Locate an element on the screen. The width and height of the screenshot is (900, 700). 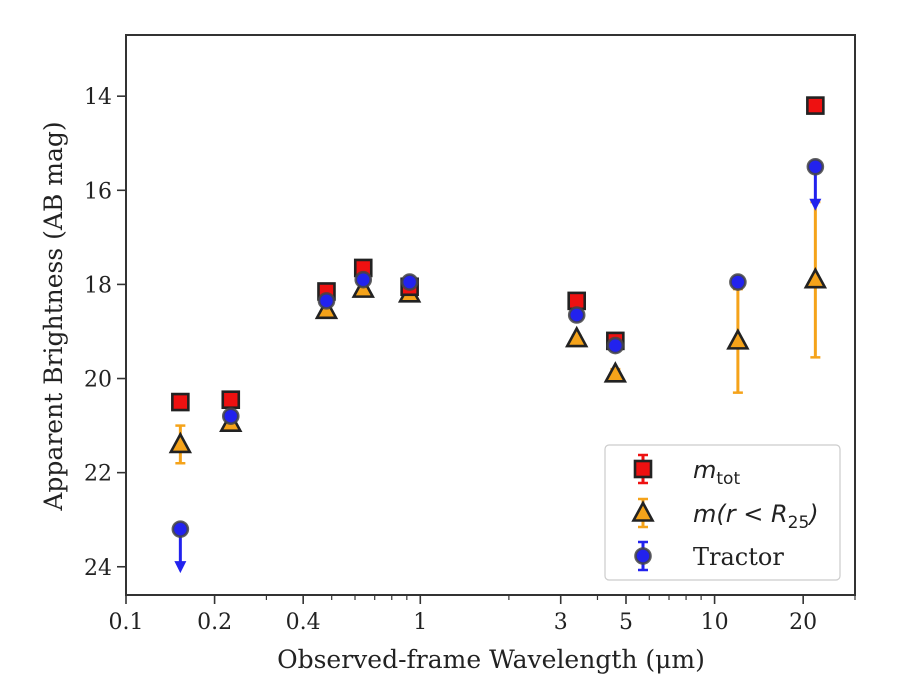
legend-label: mtot is located at coordinates (716, 472).